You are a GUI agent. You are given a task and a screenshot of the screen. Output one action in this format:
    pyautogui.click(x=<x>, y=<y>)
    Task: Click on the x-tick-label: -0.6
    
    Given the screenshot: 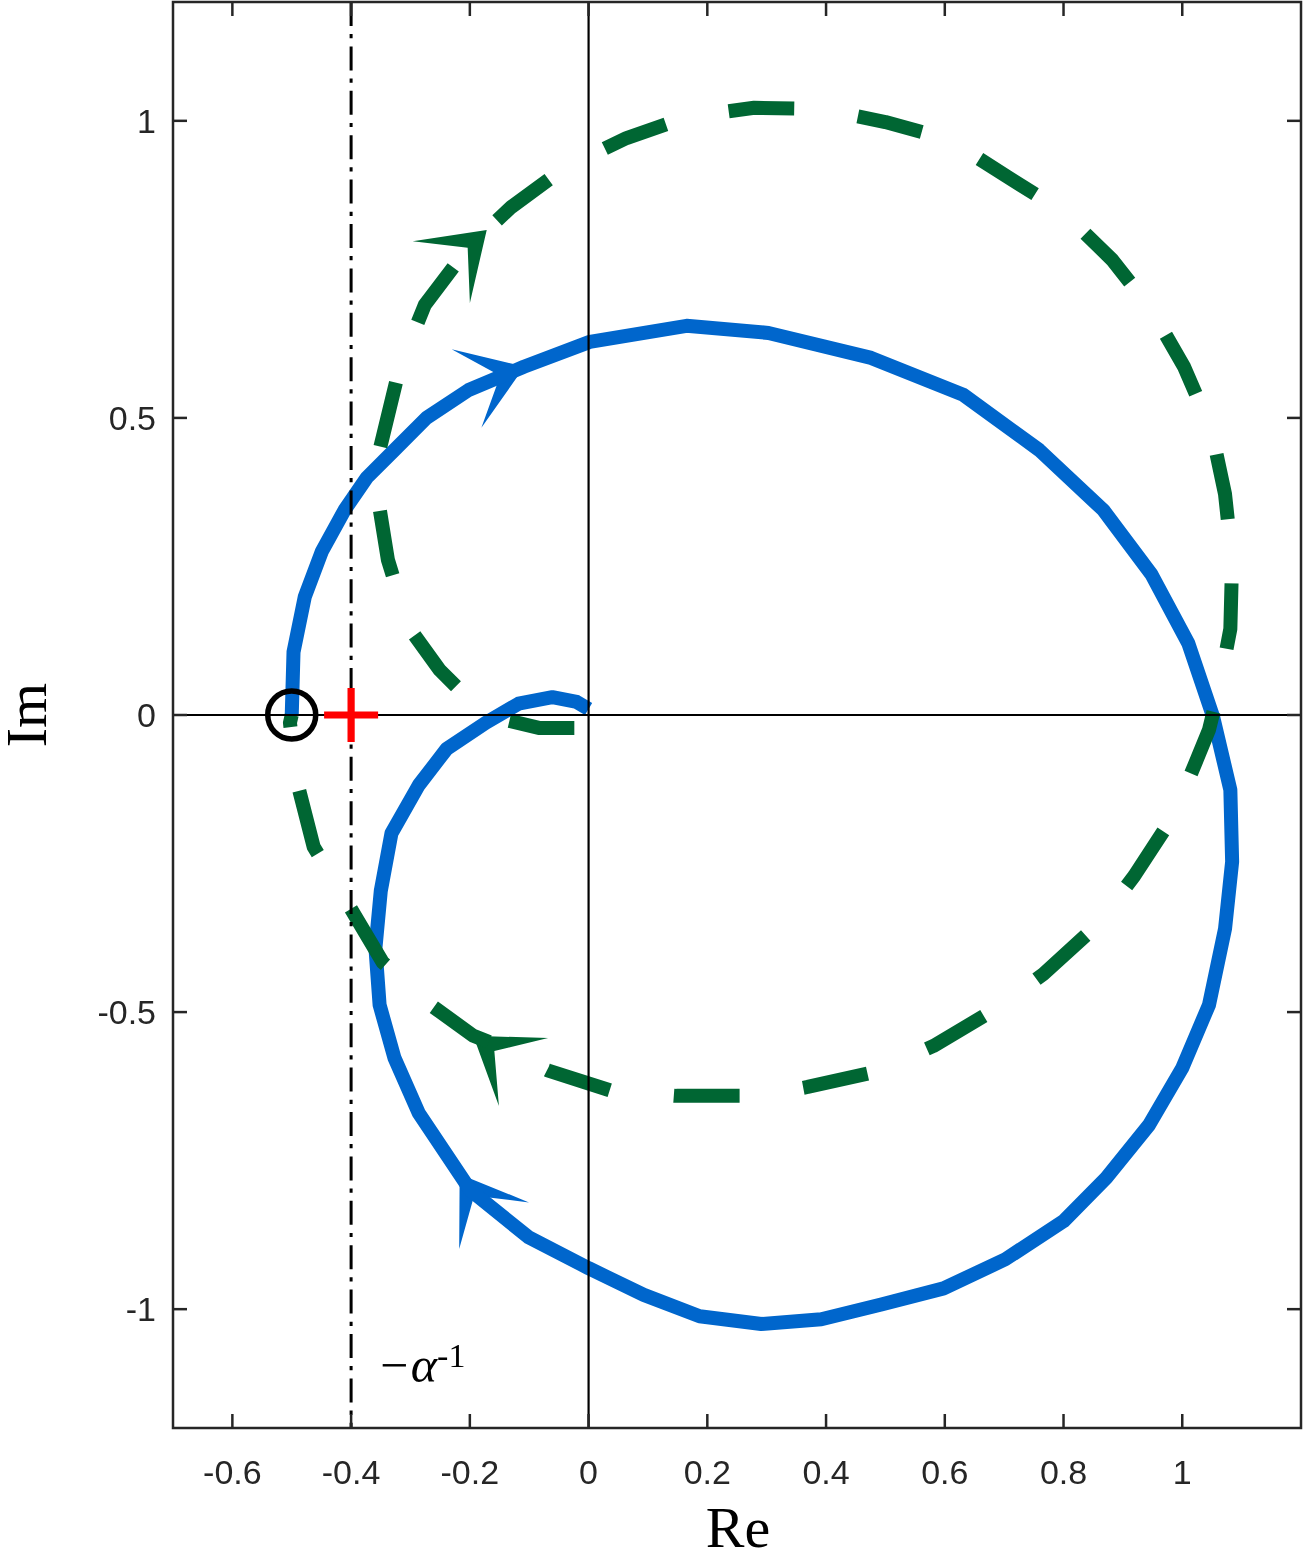 What is the action you would take?
    pyautogui.click(x=232, y=1472)
    